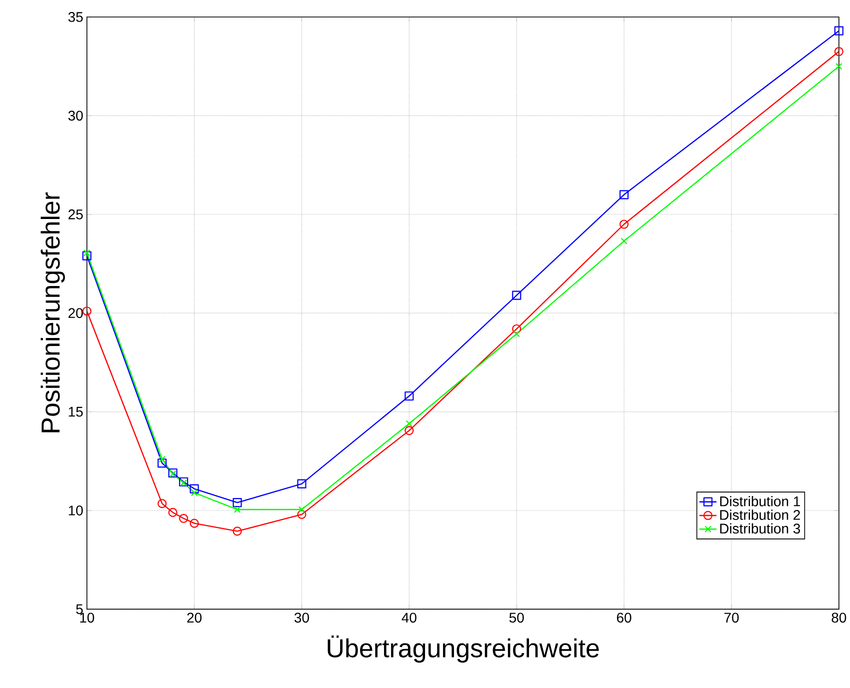  What do you see at coordinates (839, 617) in the screenshot?
I see `x-tick-label: 80` at bounding box center [839, 617].